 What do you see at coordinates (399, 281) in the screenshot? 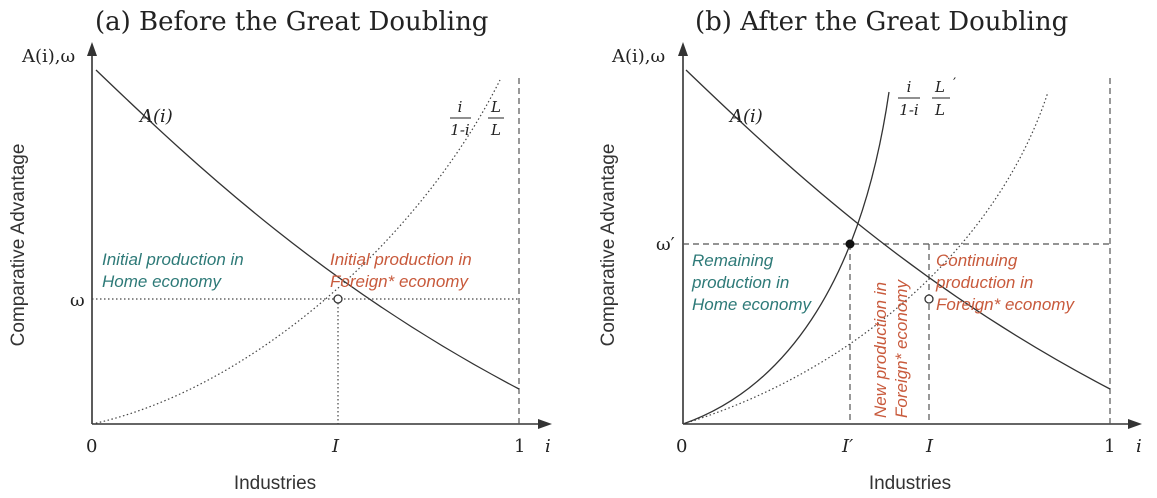
I see `panel-a-foreign-text-2: Foreign* economy` at bounding box center [399, 281].